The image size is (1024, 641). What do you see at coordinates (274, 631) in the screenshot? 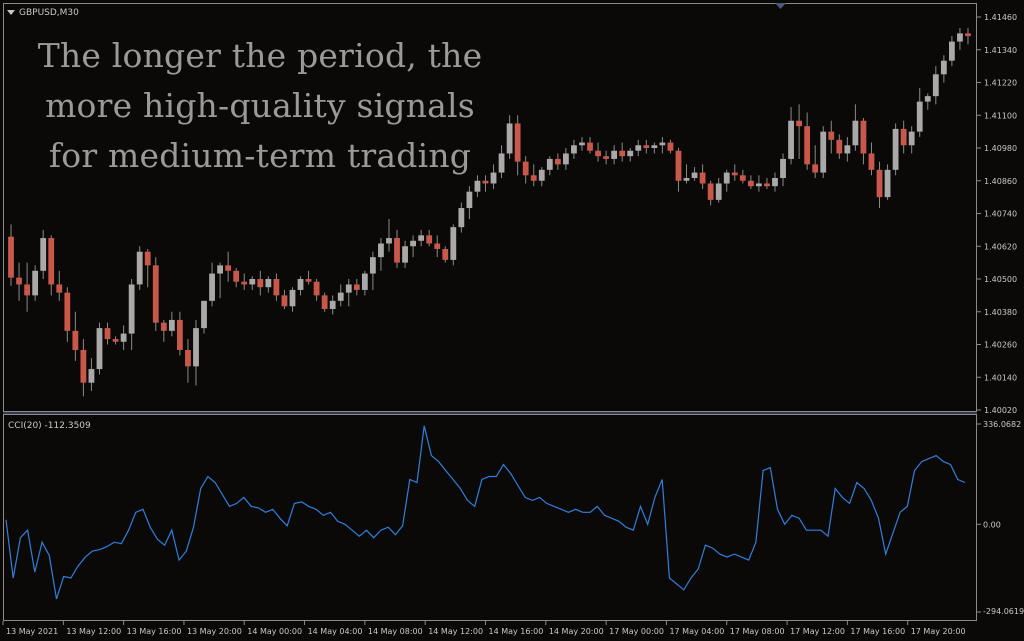
I see `time-tick-label: 14 May 00:00` at bounding box center [274, 631].